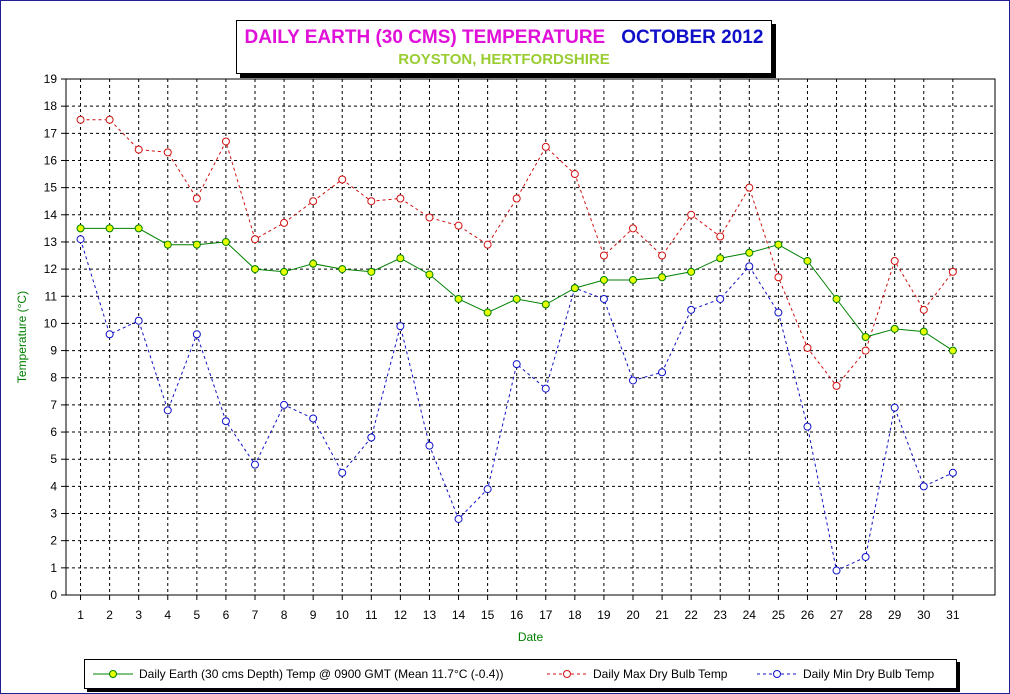 Image resolution: width=1010 pixels, height=694 pixels. Describe the element at coordinates (226, 615) in the screenshot. I see `x-tick-label: 6` at that location.